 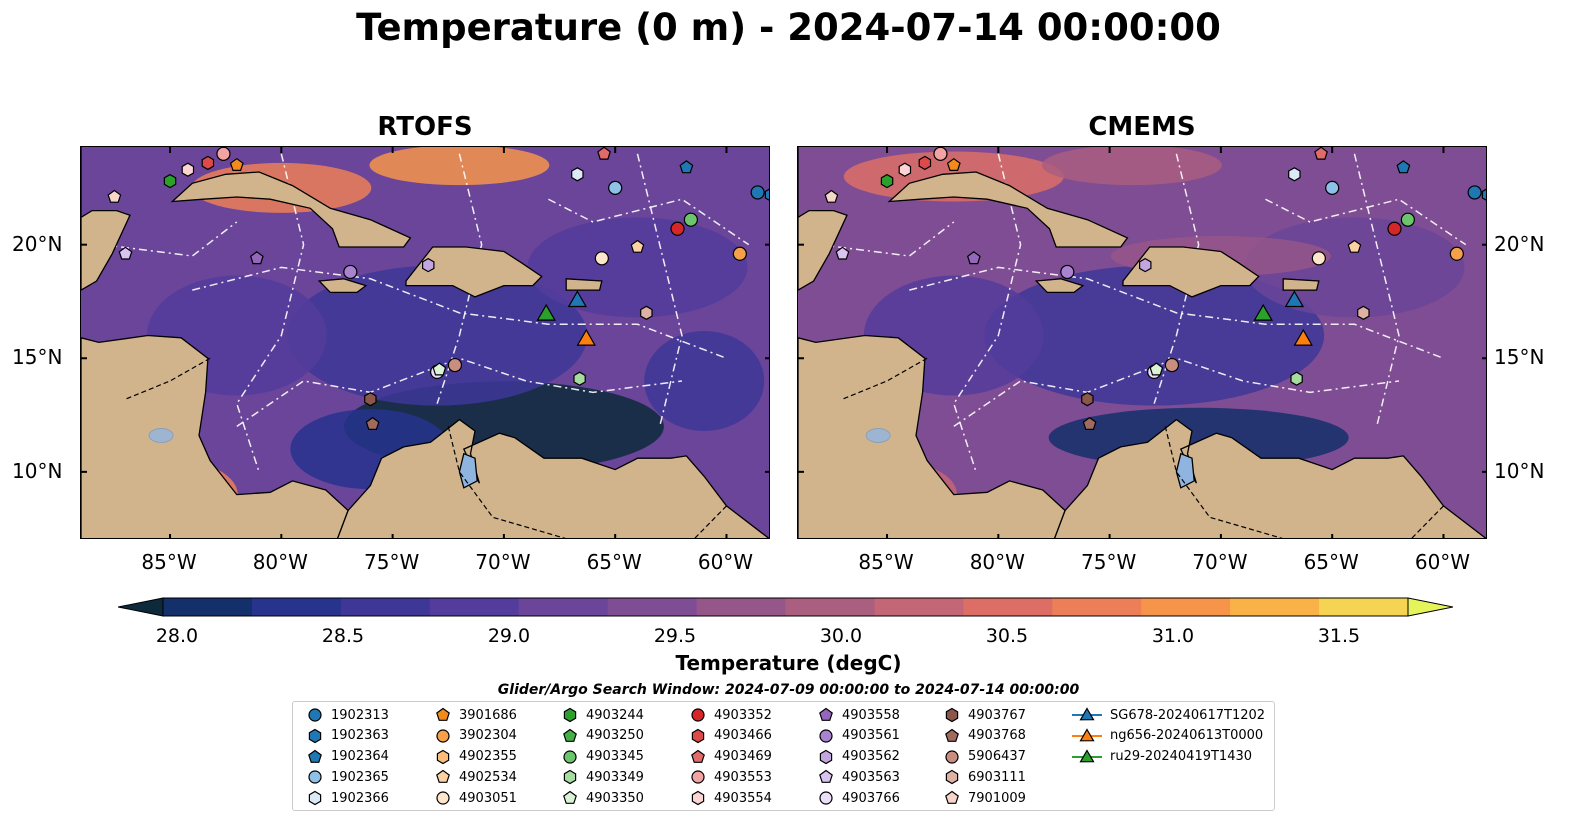 What do you see at coordinates (859, 736) in the screenshot?
I see `legend-item: 4903561` at bounding box center [859, 736].